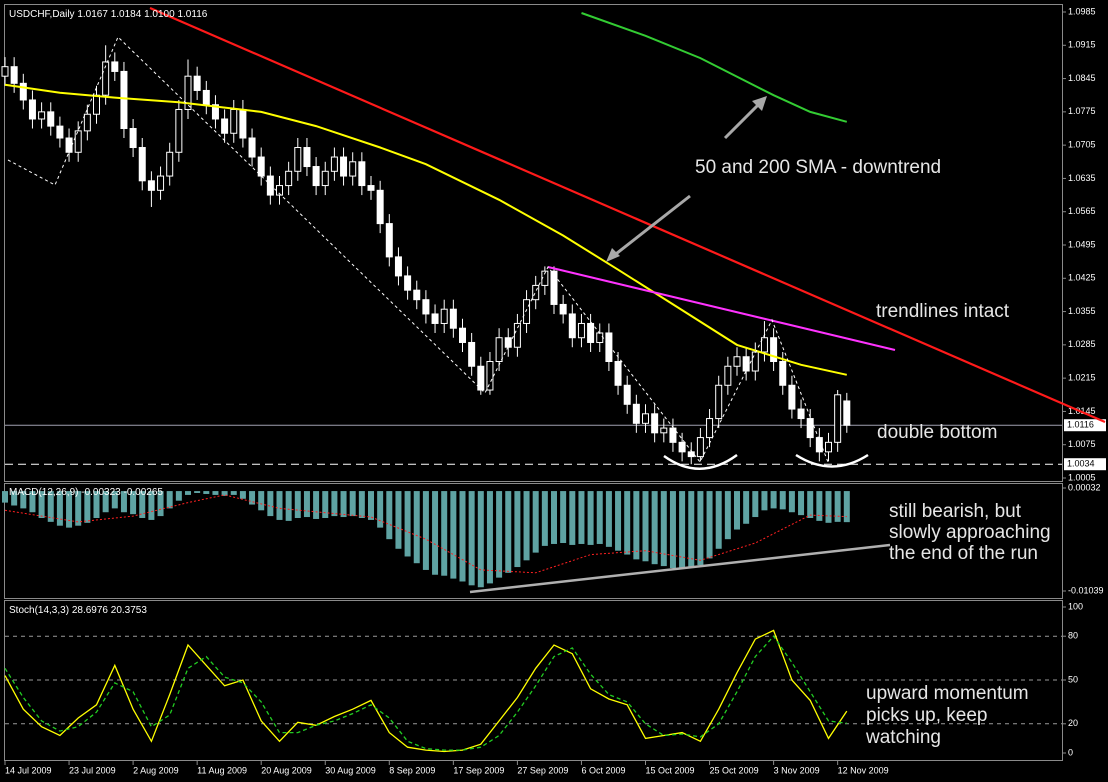 The height and width of the screenshot is (782, 1108). What do you see at coordinates (1082, 244) in the screenshot?
I see `y-tick-label: 1.0495` at bounding box center [1082, 244].